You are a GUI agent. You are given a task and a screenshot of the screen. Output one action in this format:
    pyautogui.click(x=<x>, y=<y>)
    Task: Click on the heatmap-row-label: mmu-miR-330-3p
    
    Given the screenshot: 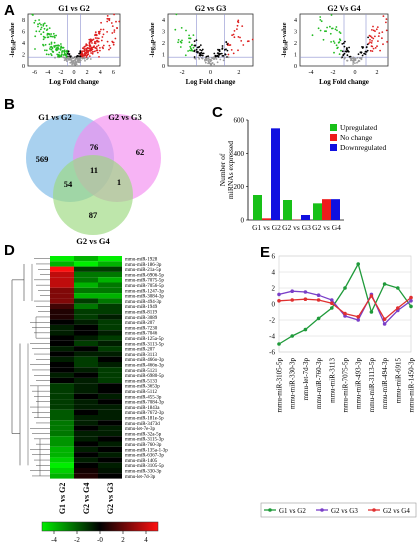 What is the action you would take?
    pyautogui.click(x=143, y=472)
    